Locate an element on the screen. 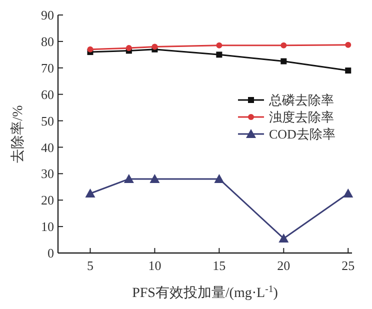 This screenshot has width=372, height=309. y-tick-label: 50 is located at coordinates (47, 120).